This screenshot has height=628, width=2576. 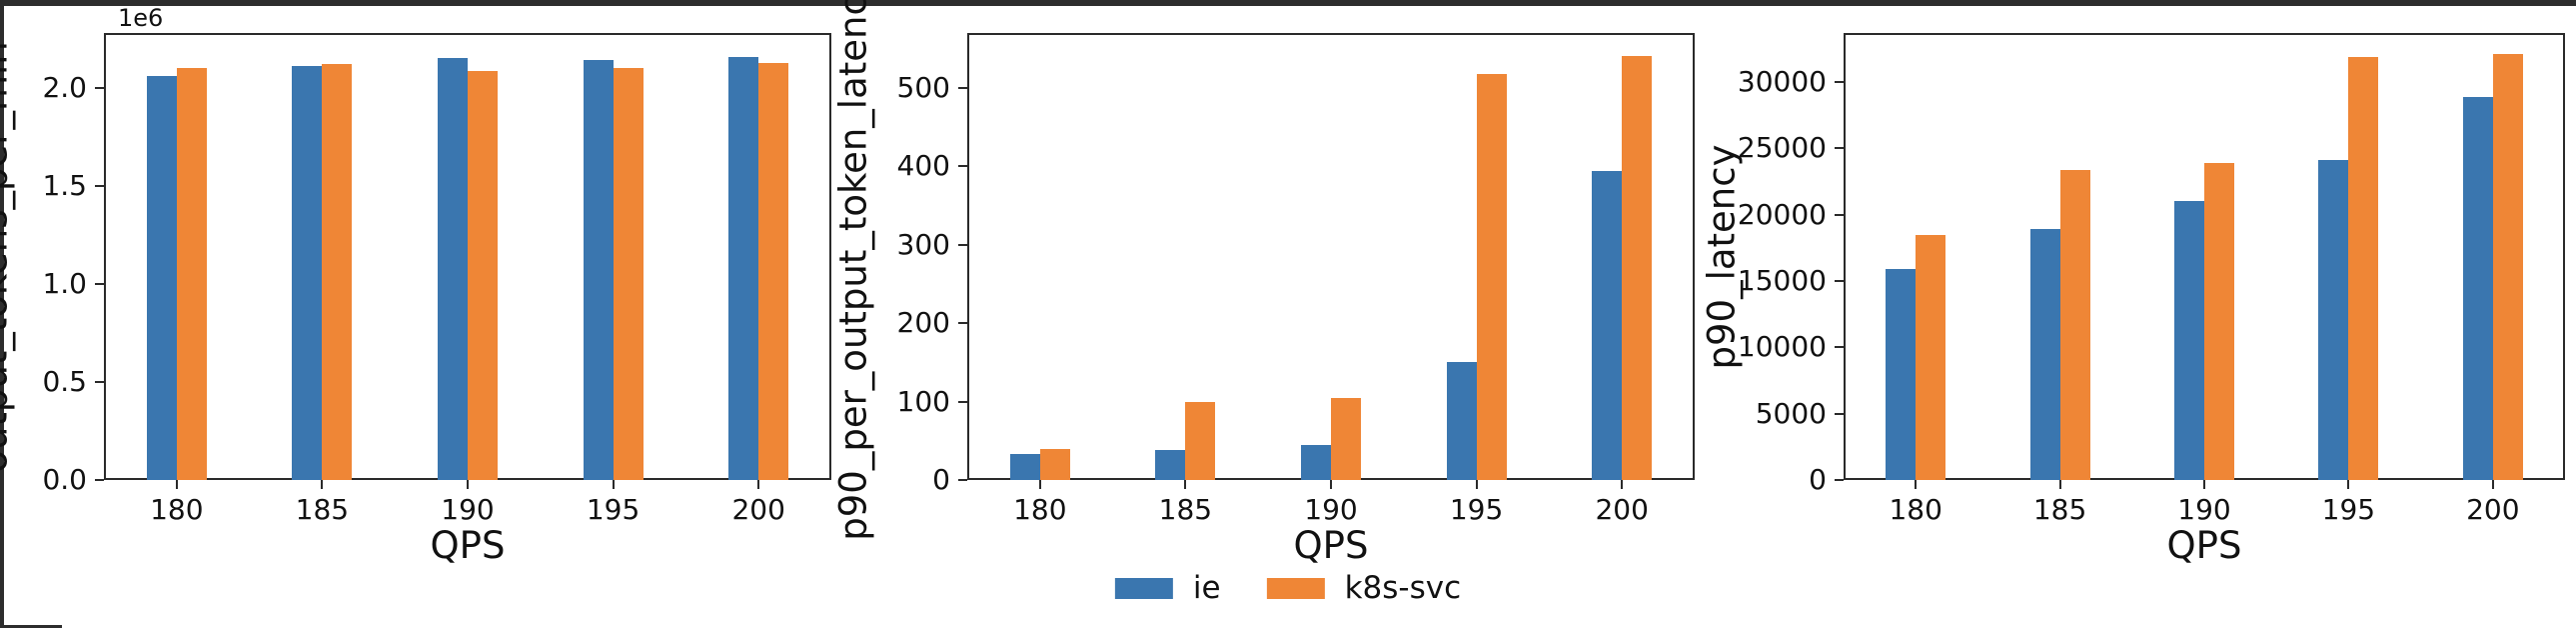 What do you see at coordinates (1782, 148) in the screenshot?
I see `y-tick-label: 25000` at bounding box center [1782, 148].